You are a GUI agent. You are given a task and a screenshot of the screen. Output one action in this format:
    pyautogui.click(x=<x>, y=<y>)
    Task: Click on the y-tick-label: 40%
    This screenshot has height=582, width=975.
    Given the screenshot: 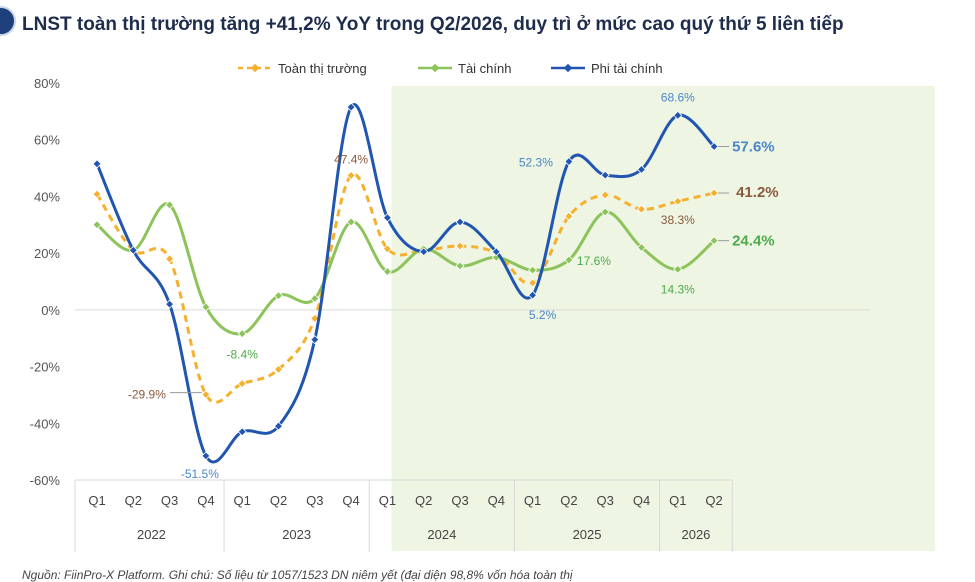 What is the action you would take?
    pyautogui.click(x=47, y=196)
    